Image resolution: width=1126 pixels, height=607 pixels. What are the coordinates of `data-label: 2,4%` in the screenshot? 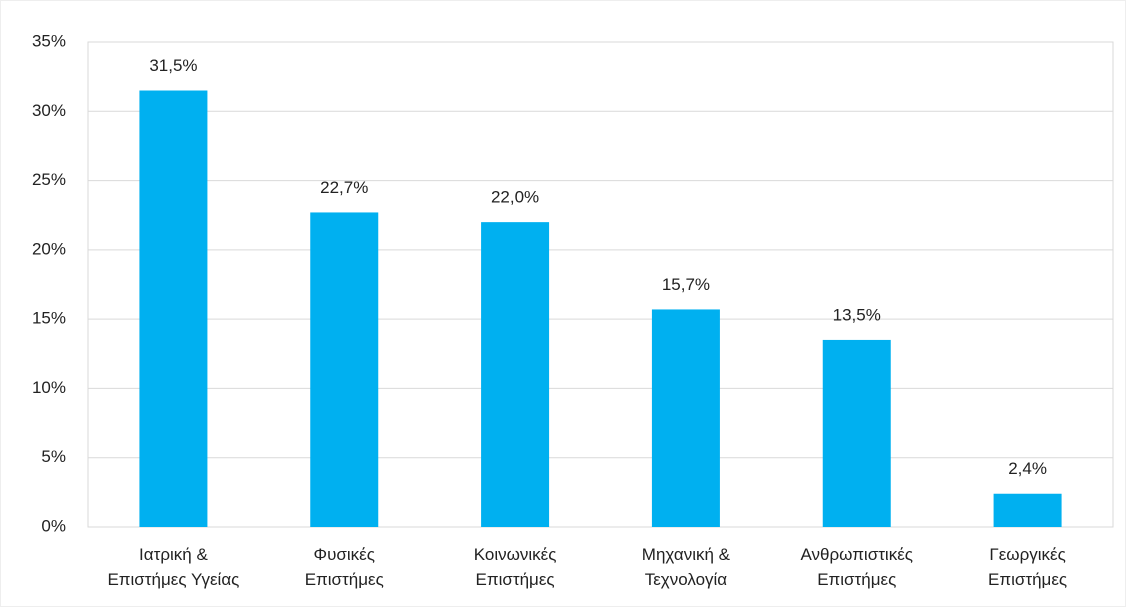 It's located at (1027, 468).